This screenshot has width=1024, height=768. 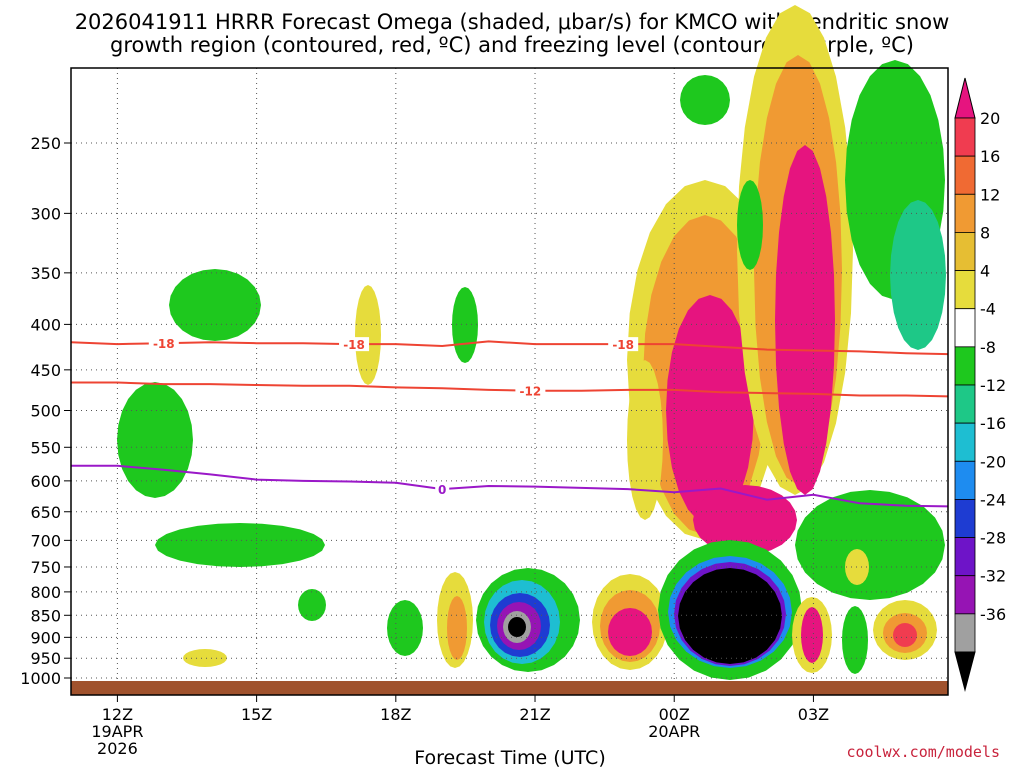 What do you see at coordinates (45, 324) in the screenshot?
I see `y-tick-label: 400` at bounding box center [45, 324].